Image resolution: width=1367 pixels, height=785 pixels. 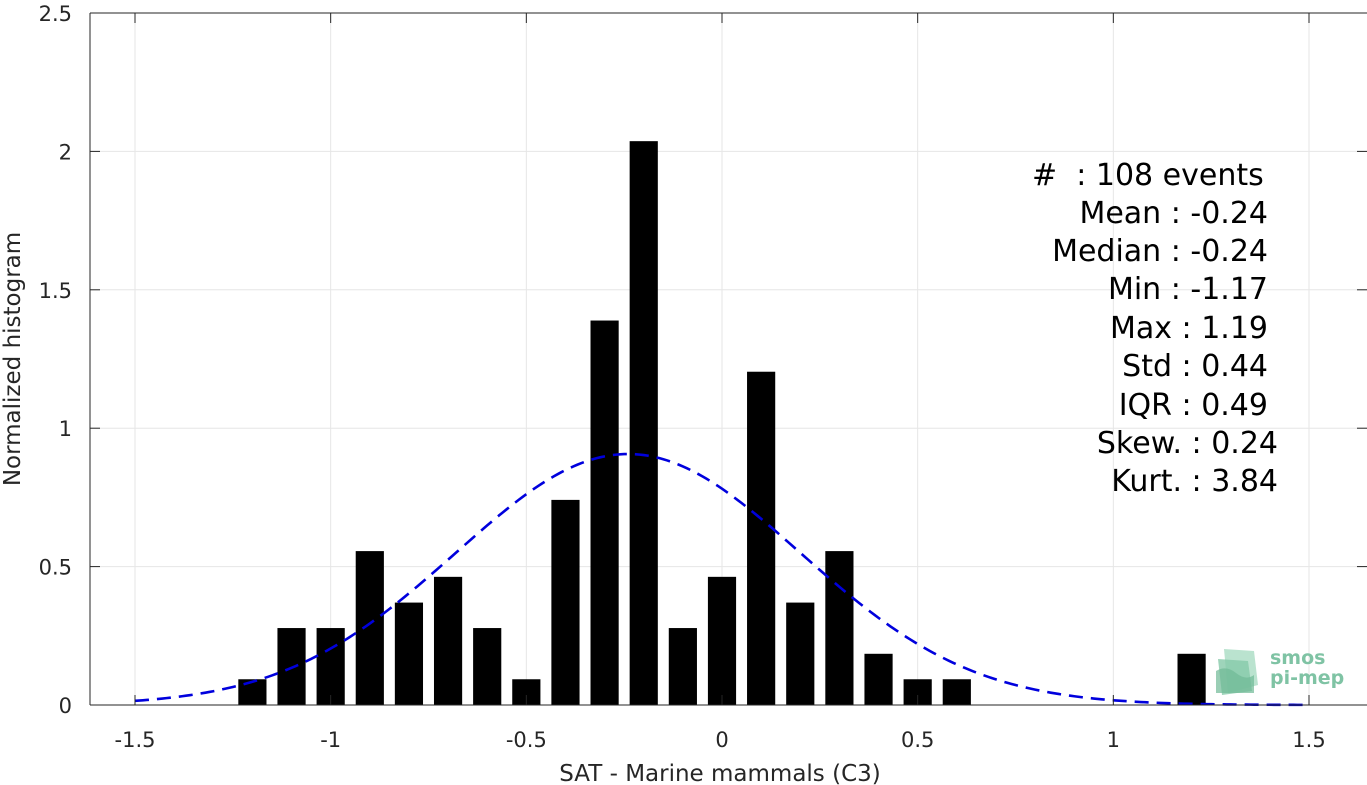 What do you see at coordinates (1193, 405) in the screenshot?
I see `stat-iqr: IQR : 0.49` at bounding box center [1193, 405].